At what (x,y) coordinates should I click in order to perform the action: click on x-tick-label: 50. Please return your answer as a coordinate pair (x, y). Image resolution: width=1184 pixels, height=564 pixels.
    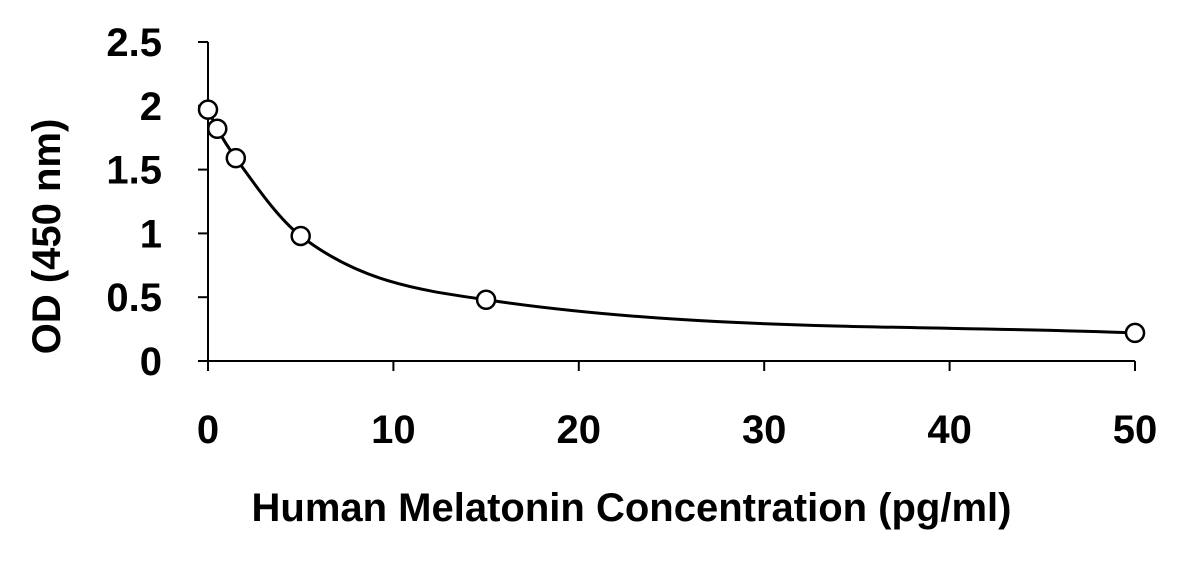
    Looking at the image, I should click on (1135, 430).